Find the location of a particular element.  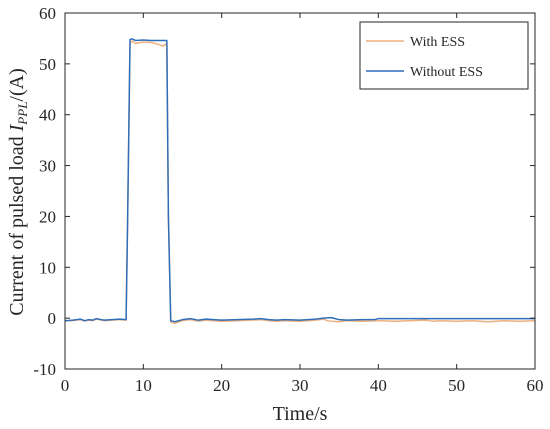

x-tick-label: 10 is located at coordinates (143, 385).